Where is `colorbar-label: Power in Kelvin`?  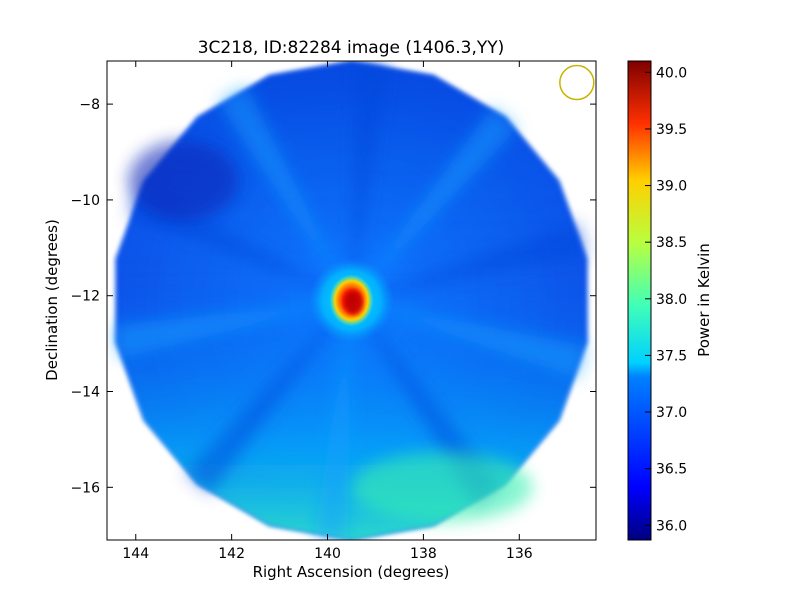
colorbar-label: Power in Kelvin is located at coordinates (704, 300).